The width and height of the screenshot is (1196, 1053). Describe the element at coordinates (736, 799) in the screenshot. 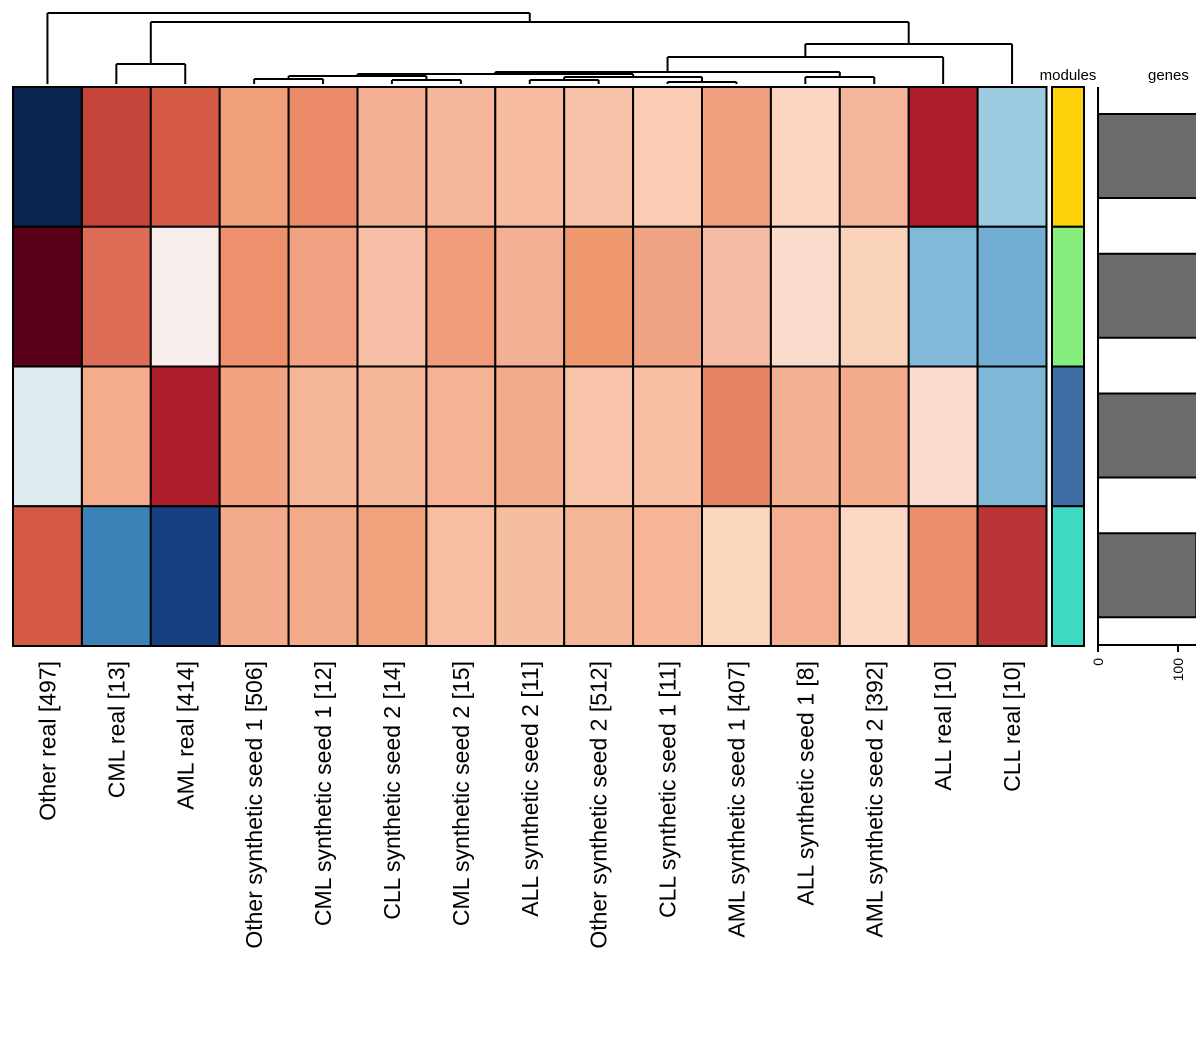

I see `column-label: AML synthetic seed 1 [407]` at that location.